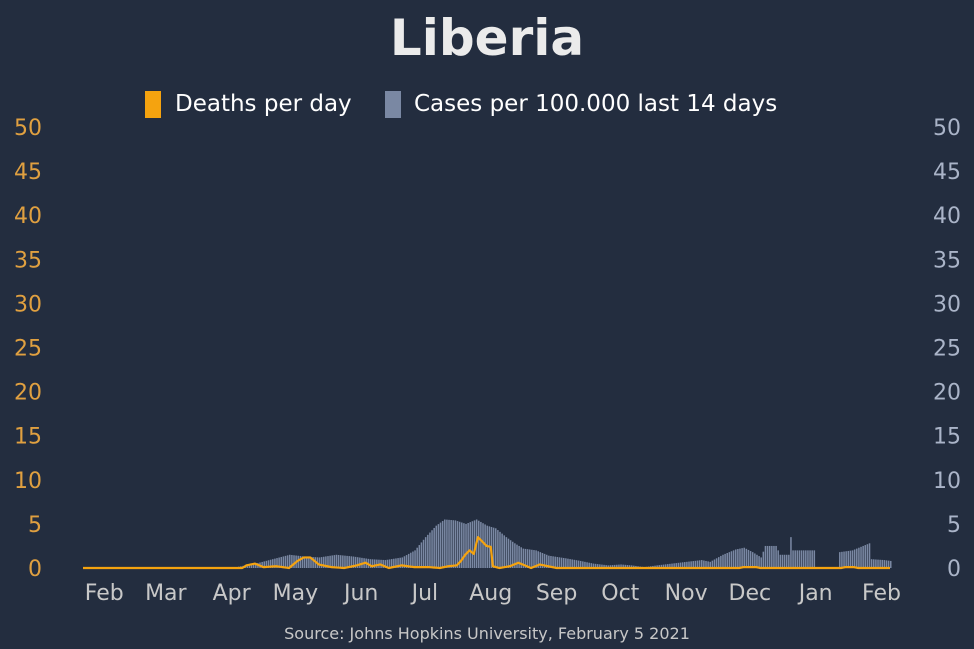  I want to click on x-tick-label: Apr, so click(232, 593).